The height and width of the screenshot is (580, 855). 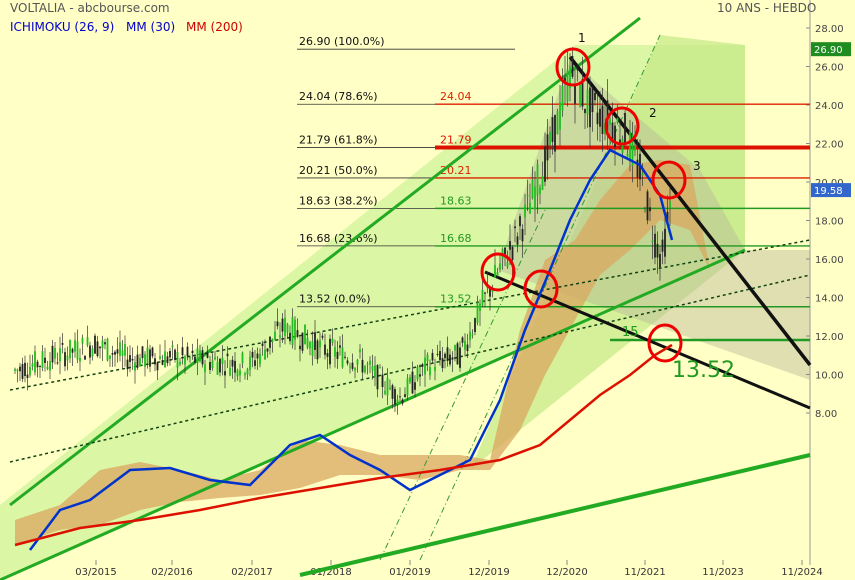 What do you see at coordinates (338, 200) in the screenshot?
I see `fib-level-label: 18.63 (38.2%)` at bounding box center [338, 200].